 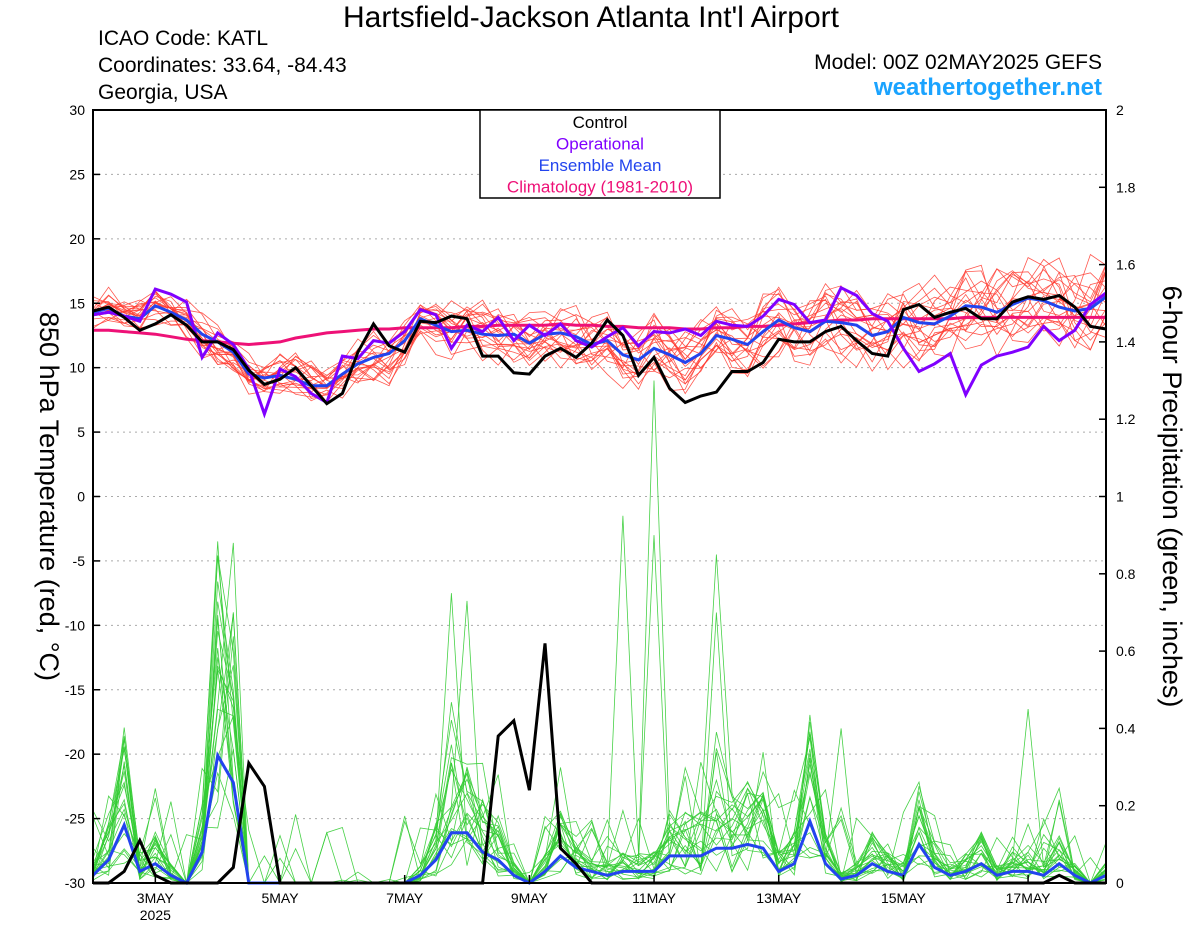 I want to click on y-left-tick-label: 30, so click(x=77, y=110).